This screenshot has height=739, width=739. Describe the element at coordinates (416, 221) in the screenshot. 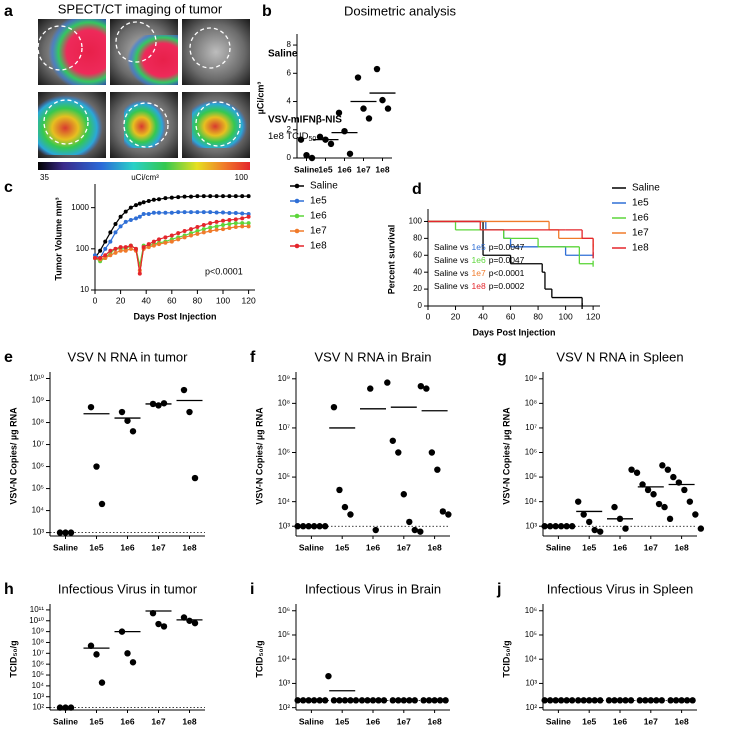

I see `y-tick-label: 100` at that location.